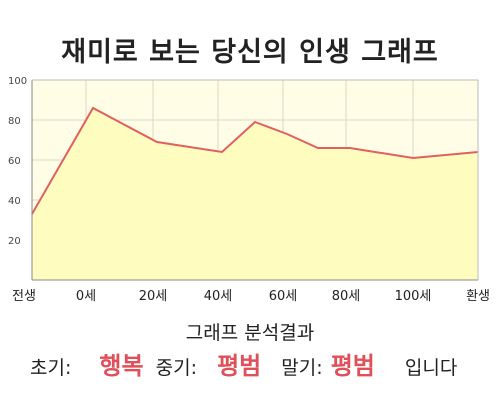 This screenshot has width=500, height=400. What do you see at coordinates (24, 296) in the screenshot?
I see `x-tick-label: 전생` at bounding box center [24, 296].